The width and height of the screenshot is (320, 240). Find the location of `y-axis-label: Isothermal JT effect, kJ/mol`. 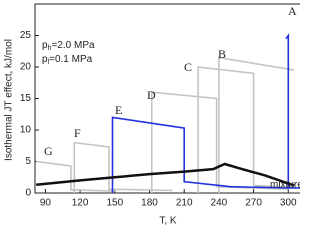

y-axis-label: Isothermal JT effect, kJ/mol is located at coordinates (9, 100).